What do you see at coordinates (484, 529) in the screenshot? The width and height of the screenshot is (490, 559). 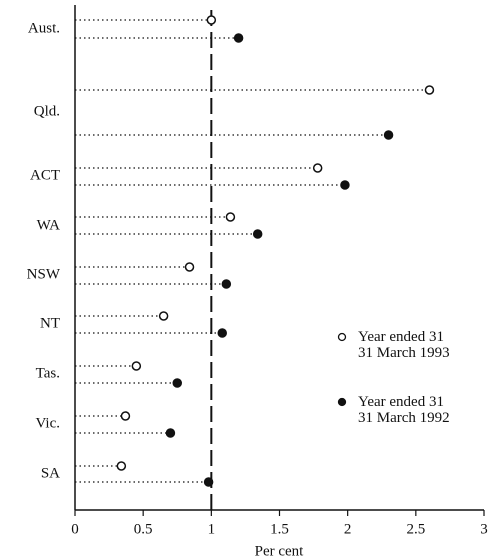 I see `x-tick-label: 3` at bounding box center [484, 529].